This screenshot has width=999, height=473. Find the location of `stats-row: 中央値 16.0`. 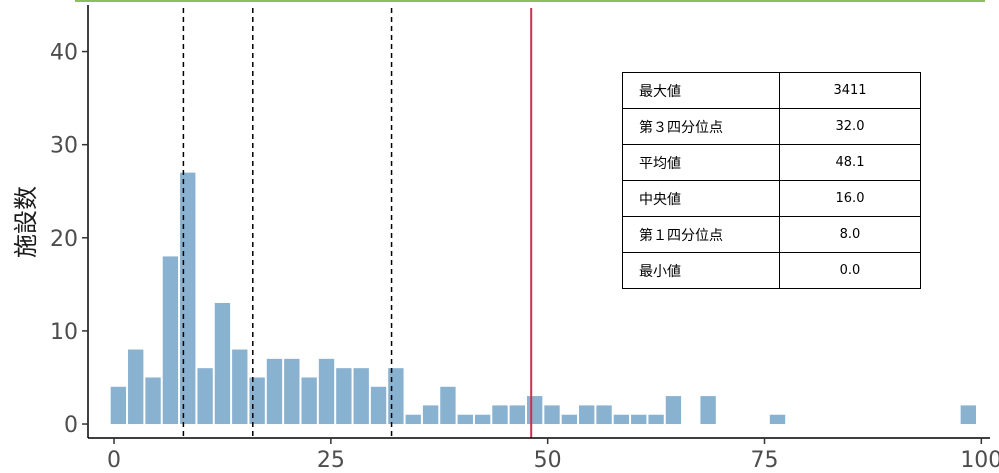

stats-row: 中央値 16.0 is located at coordinates (771, 198).